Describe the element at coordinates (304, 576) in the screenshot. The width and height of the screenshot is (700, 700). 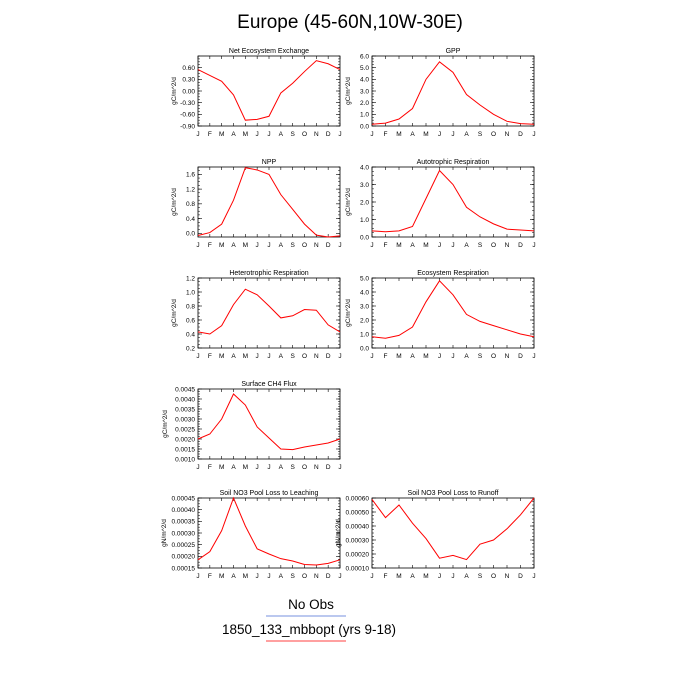
I see `panel-8-xtick-label: O` at that location.